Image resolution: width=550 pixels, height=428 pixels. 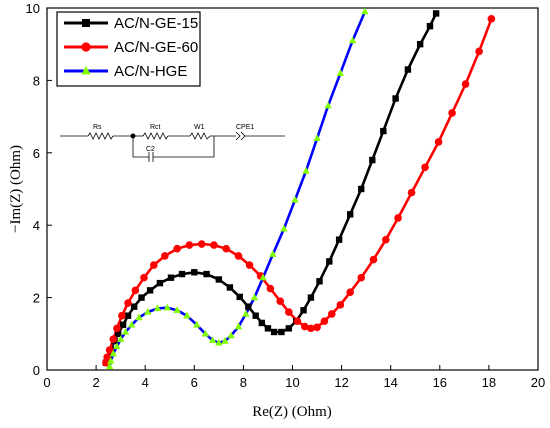 I want to click on y-tick-label: 0, so click(x=36, y=370).